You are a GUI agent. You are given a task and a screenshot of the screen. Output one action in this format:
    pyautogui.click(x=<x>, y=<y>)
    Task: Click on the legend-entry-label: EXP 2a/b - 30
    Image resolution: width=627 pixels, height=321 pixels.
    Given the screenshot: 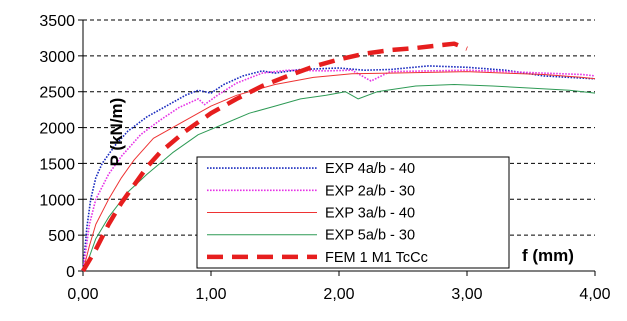 What is the action you would take?
    pyautogui.click(x=370, y=191)
    